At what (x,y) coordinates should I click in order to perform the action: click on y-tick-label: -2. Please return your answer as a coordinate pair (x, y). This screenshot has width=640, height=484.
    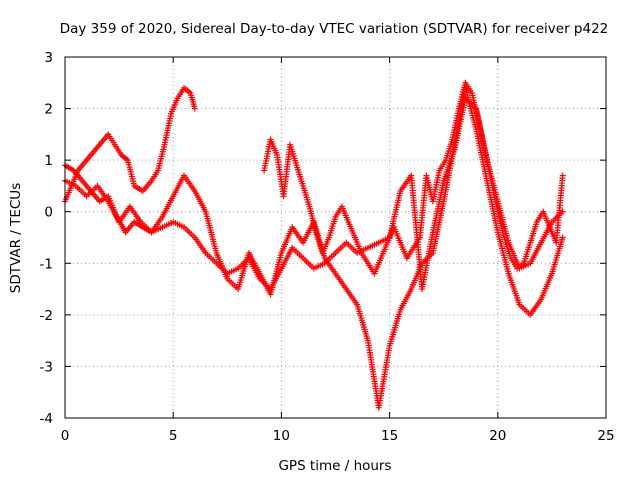
    Looking at the image, I should click on (46, 316).